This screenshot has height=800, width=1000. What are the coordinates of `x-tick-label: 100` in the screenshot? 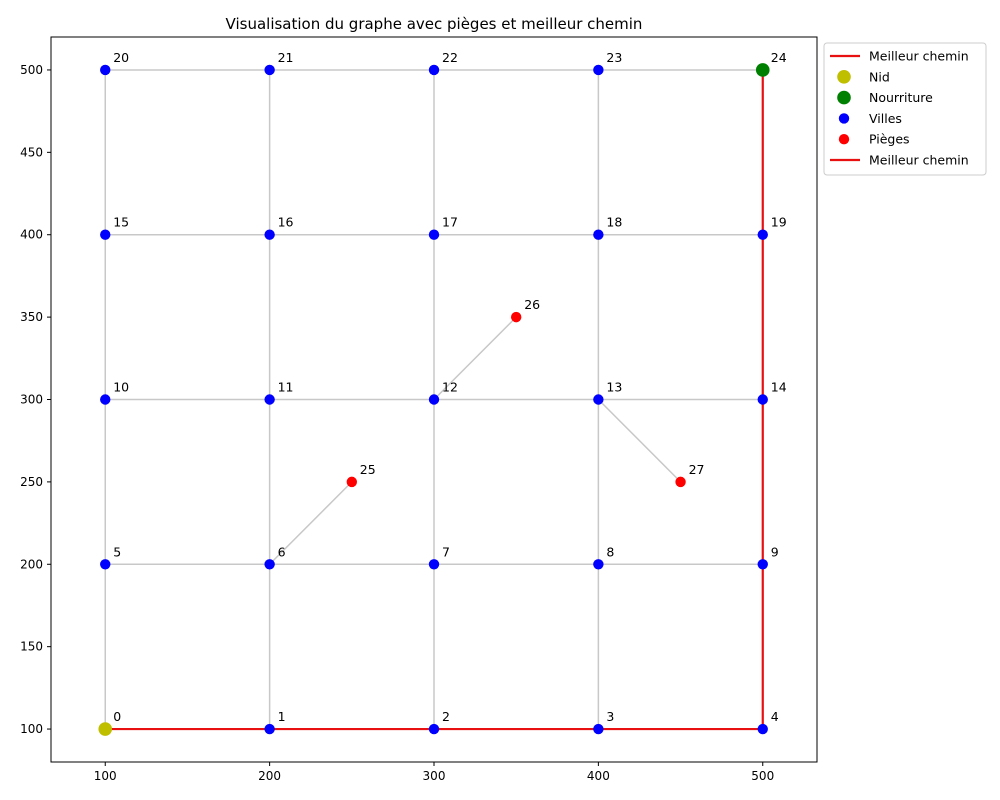 It's located at (105, 776).